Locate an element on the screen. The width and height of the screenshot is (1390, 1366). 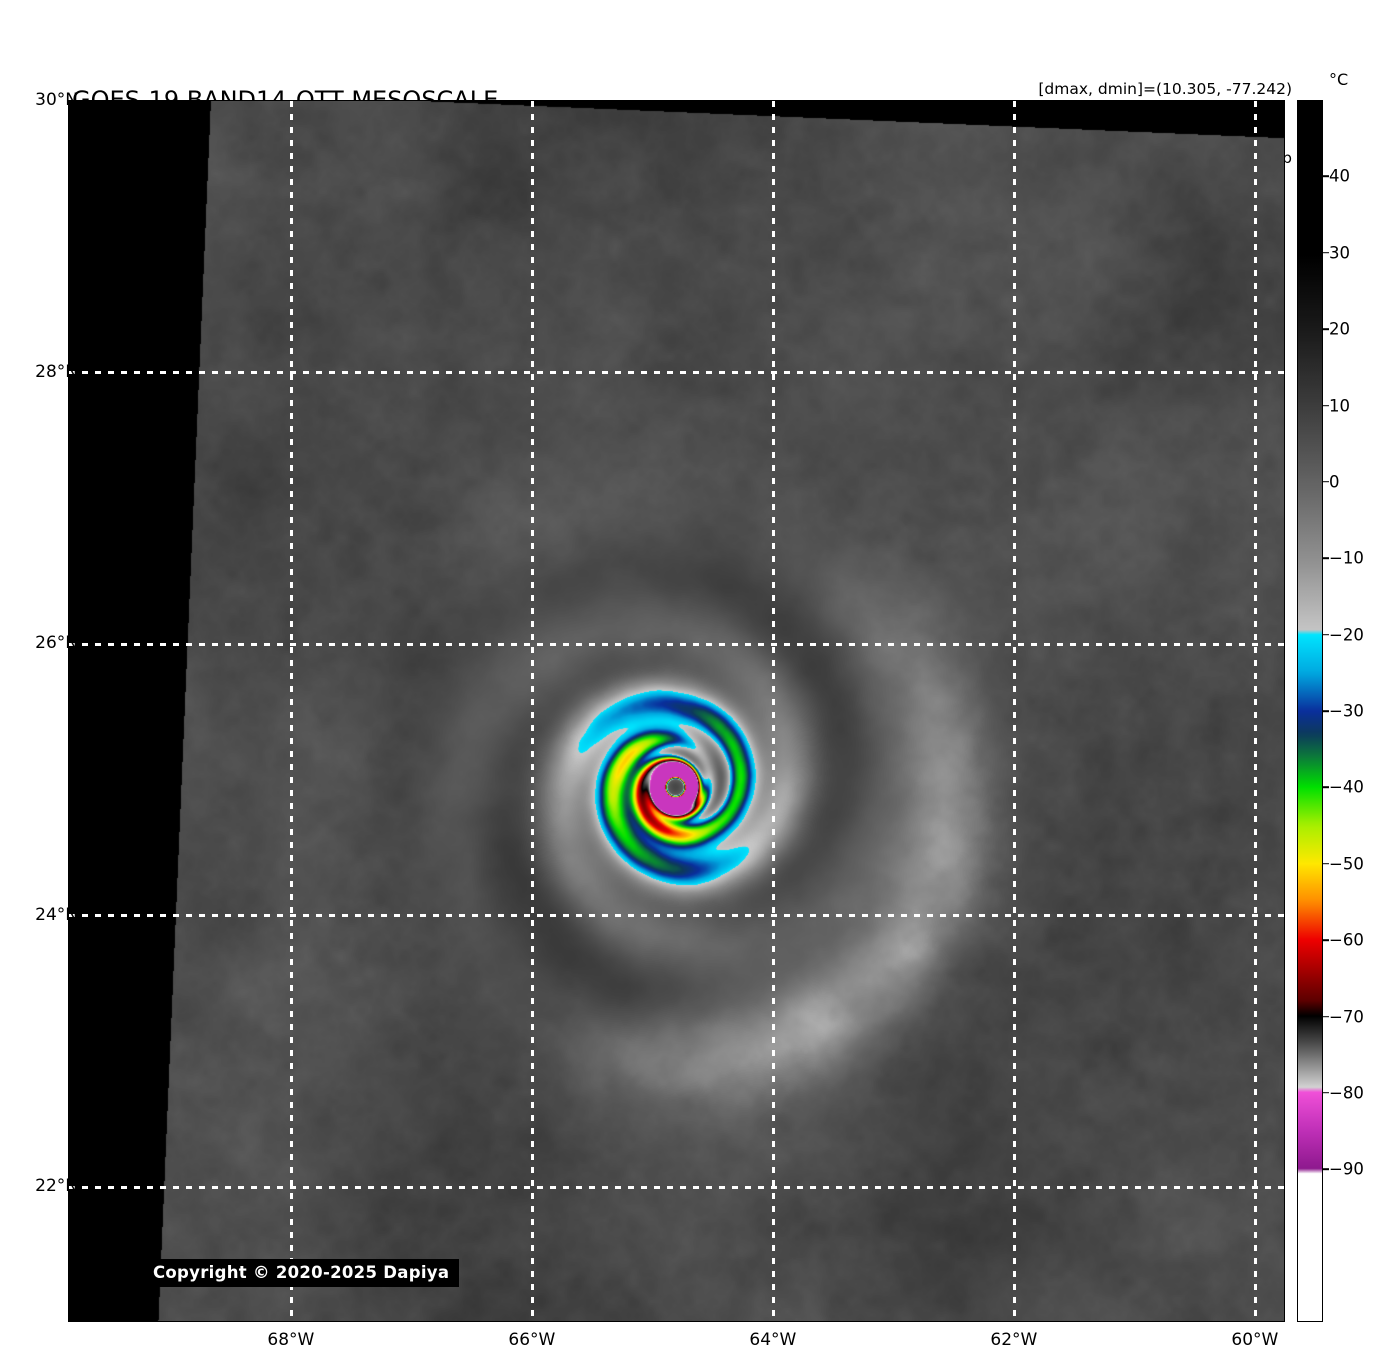
lon-tick-label: 62°W is located at coordinates (1014, 1340).